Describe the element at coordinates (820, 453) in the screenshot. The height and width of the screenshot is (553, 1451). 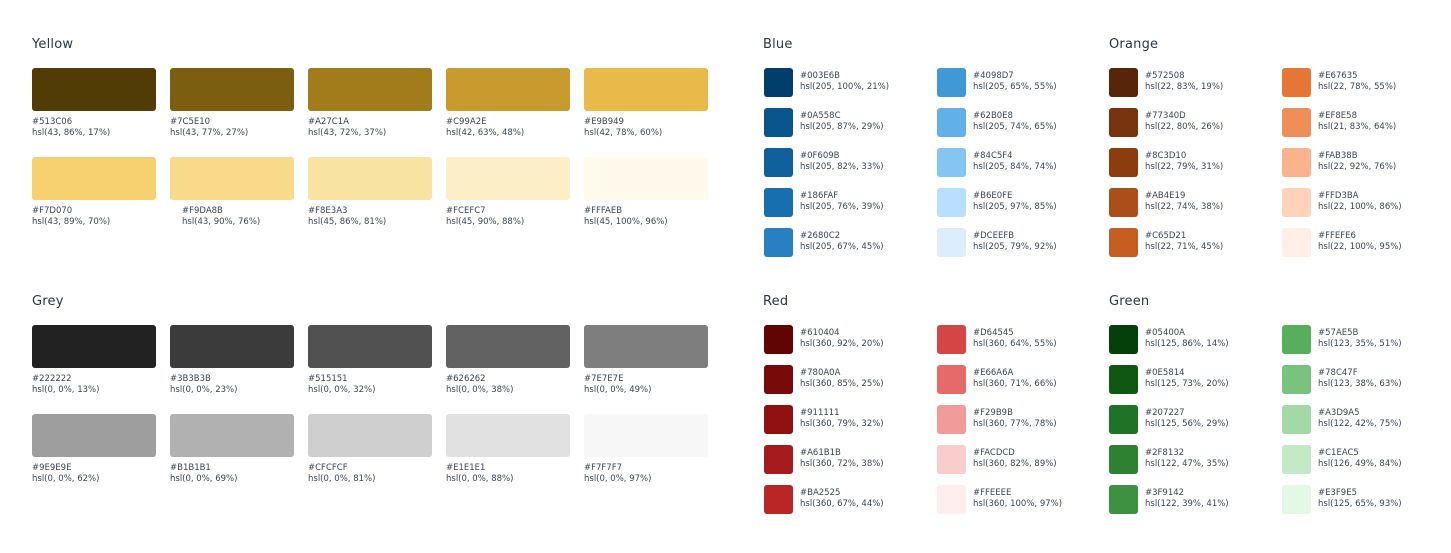
I see `hex-value: #A61B1B` at that location.